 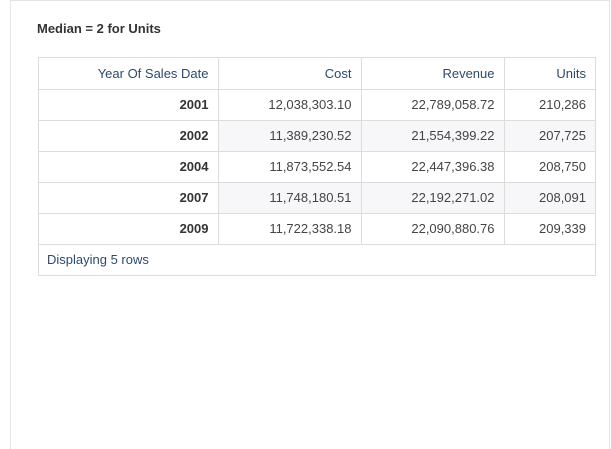 I want to click on cell-units: 209,339, so click(x=549, y=229).